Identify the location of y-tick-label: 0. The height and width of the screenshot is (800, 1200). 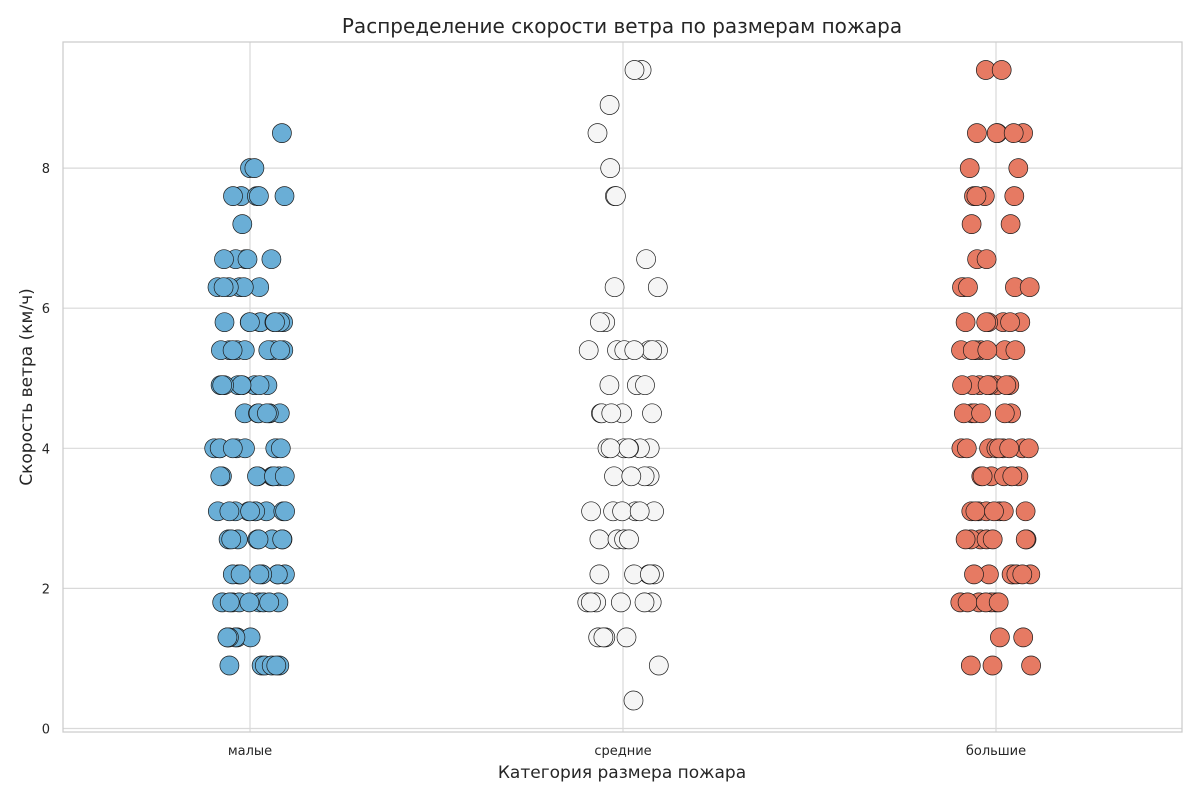
(46, 729).